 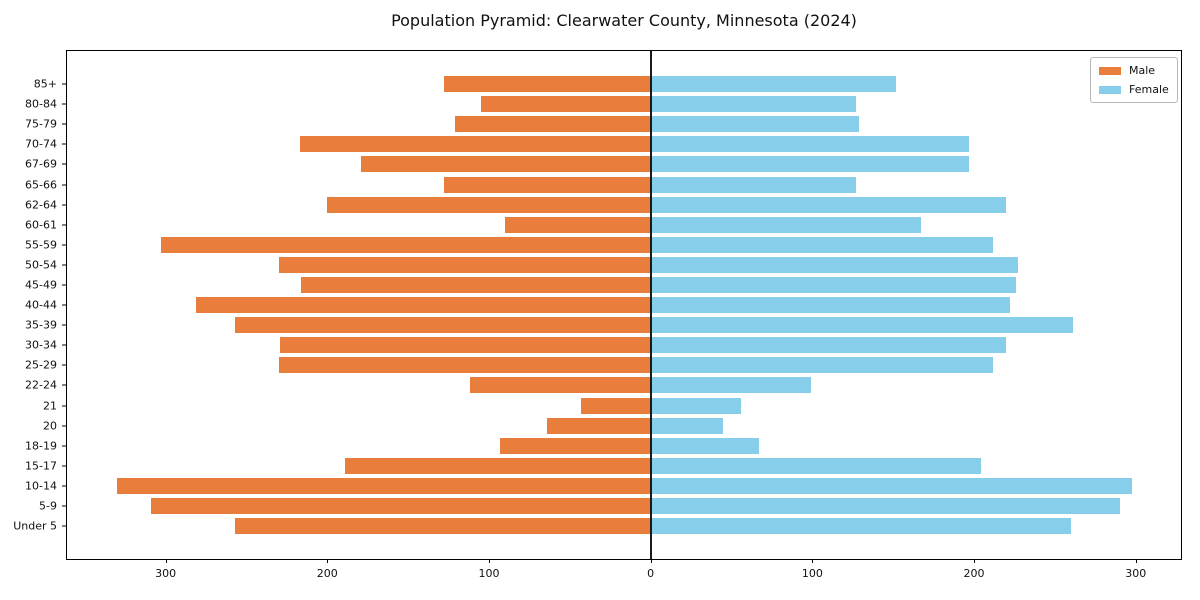 What do you see at coordinates (603, 446) in the screenshot?
I see `pyramid-row: 18-19` at bounding box center [603, 446].